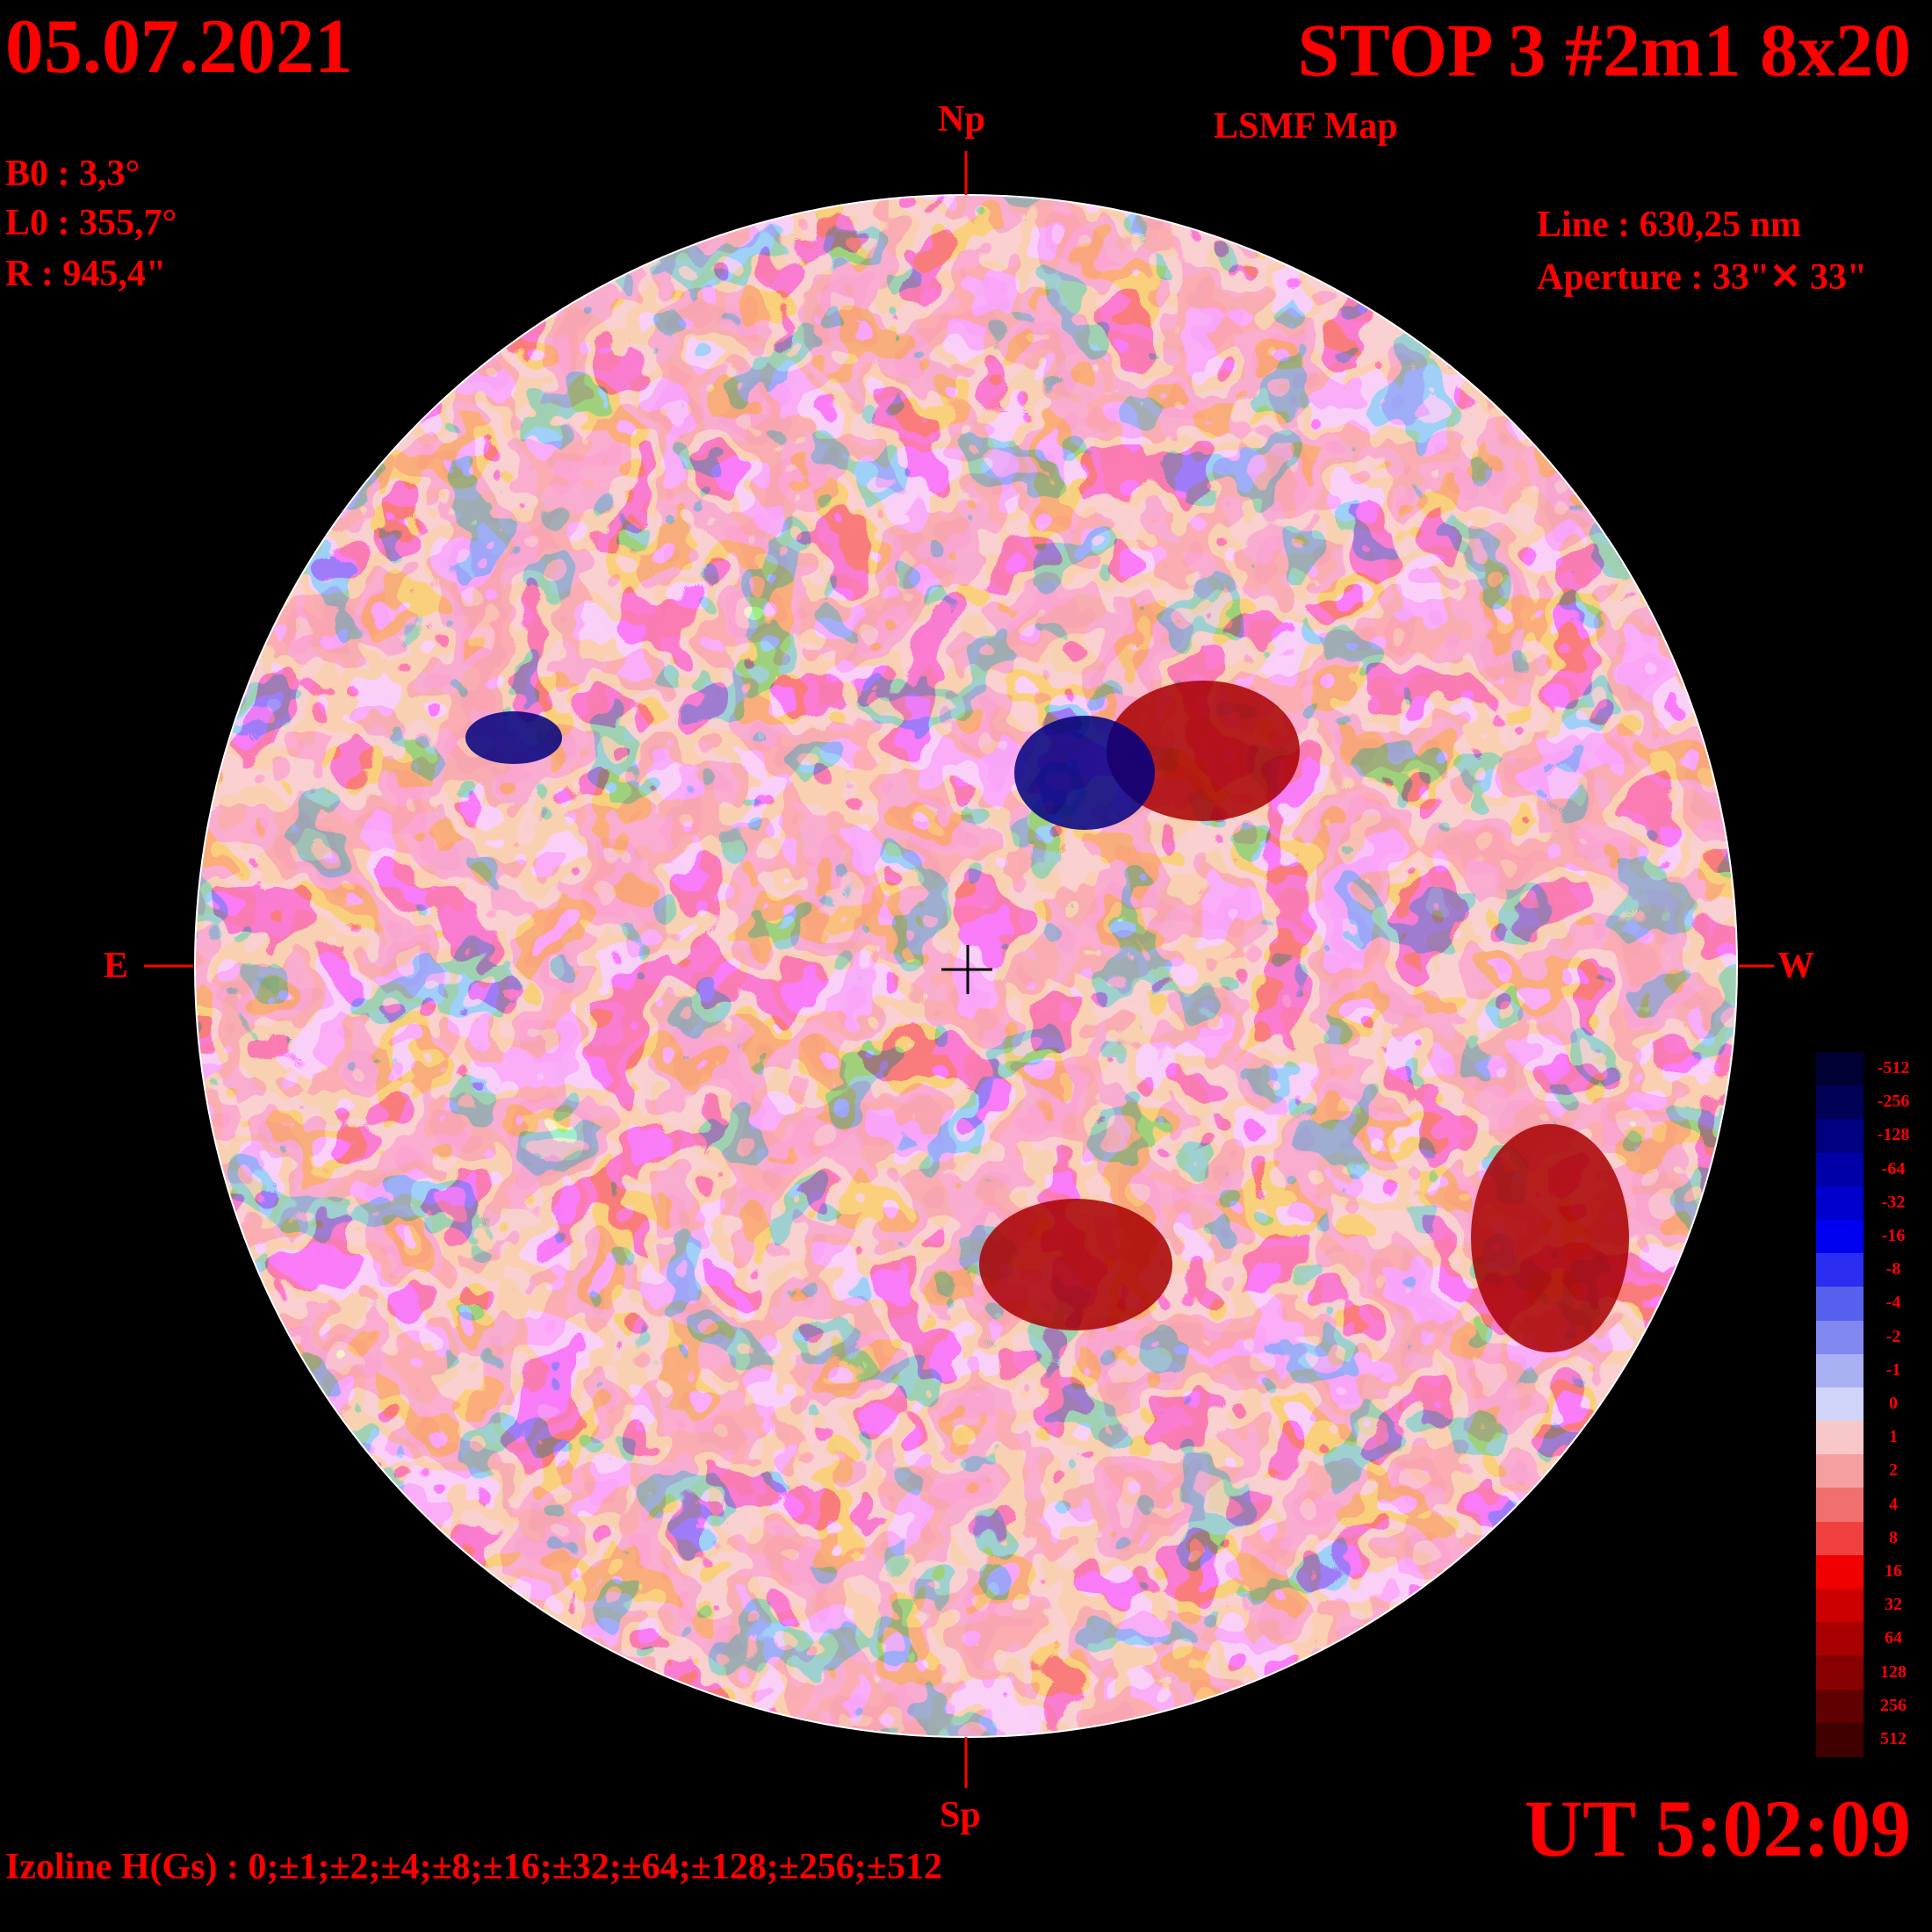 The height and width of the screenshot is (1932, 1932). I want to click on legend-tick-label: -128, so click(1893, 1135).